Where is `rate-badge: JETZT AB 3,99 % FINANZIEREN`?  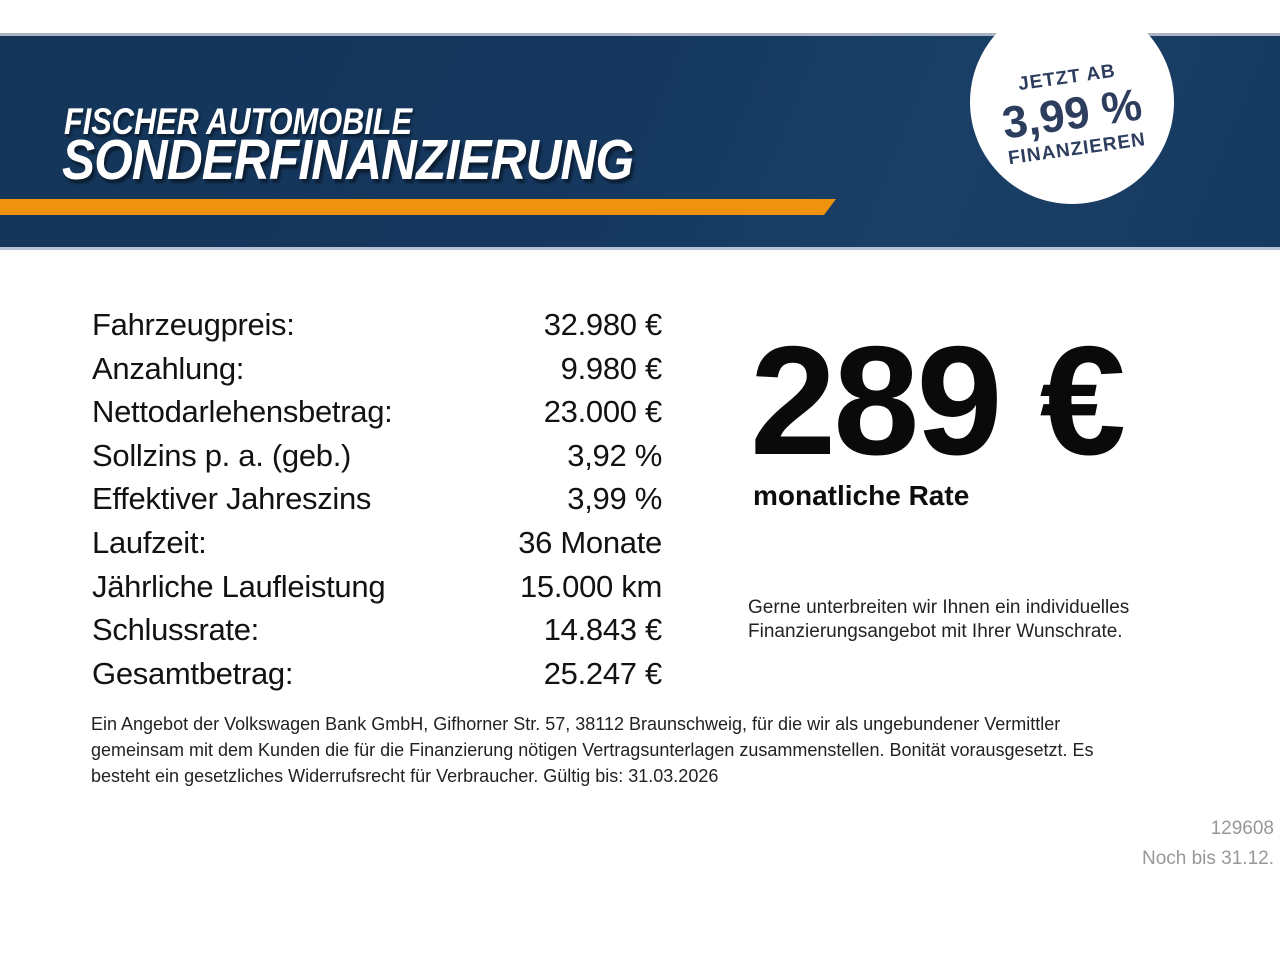
rate-badge: JETZT AB 3,99 % FINANZIEREN is located at coordinates (1072, 102).